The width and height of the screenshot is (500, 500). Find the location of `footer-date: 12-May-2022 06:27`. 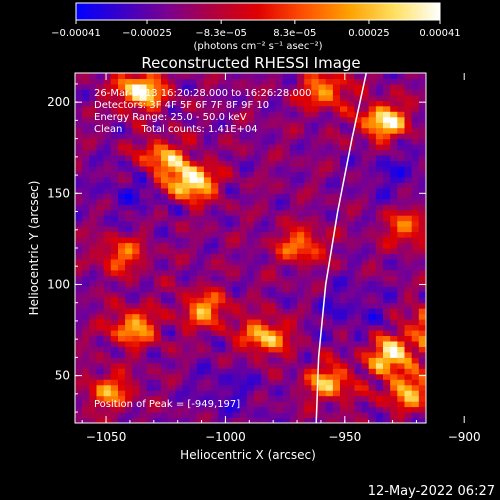

footer-date: 12-May-2022 06:27 is located at coordinates (431, 491).